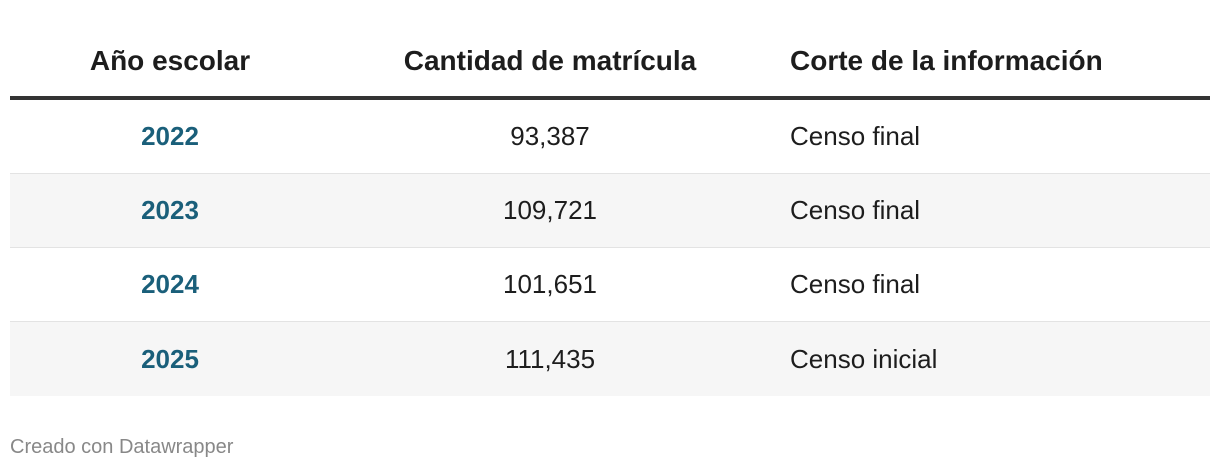 The height and width of the screenshot is (472, 1220). What do you see at coordinates (550, 60) in the screenshot?
I see `header-enrollment: Cantidad de matrícula` at bounding box center [550, 60].